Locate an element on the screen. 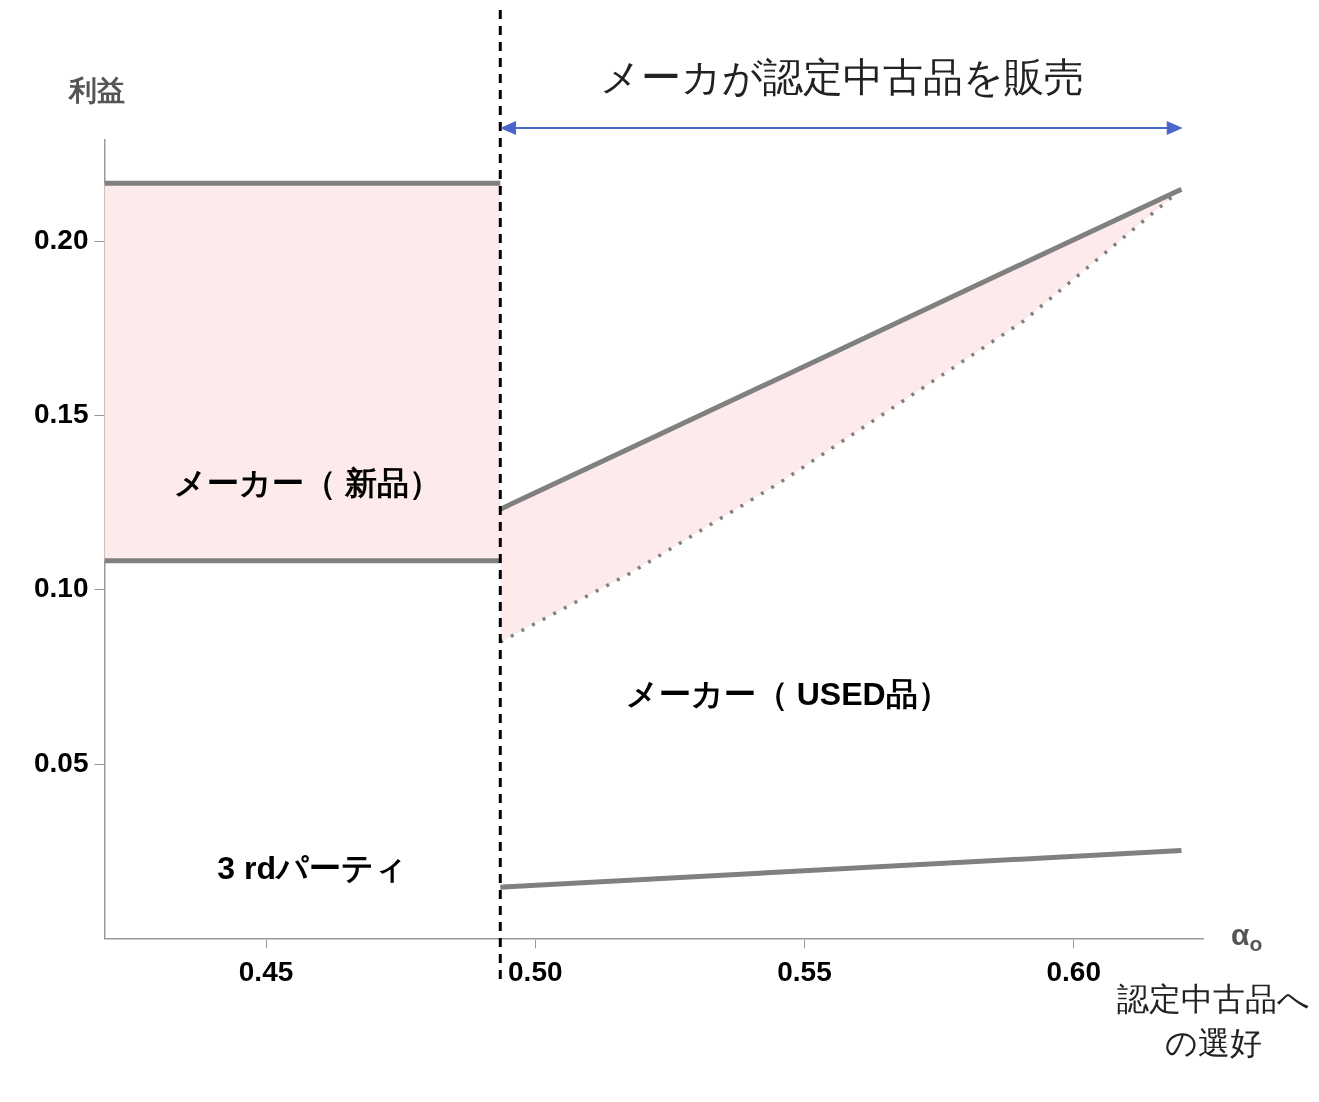 The image size is (1319, 1102). y-tick-label: 0.05 is located at coordinates (61, 762).